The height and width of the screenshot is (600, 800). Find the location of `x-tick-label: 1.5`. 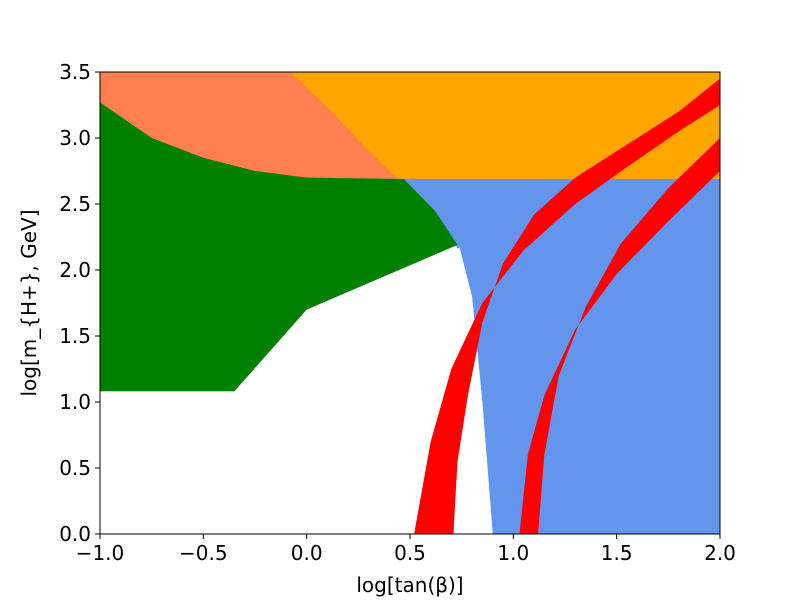

x-tick-label: 1.5 is located at coordinates (617, 553).